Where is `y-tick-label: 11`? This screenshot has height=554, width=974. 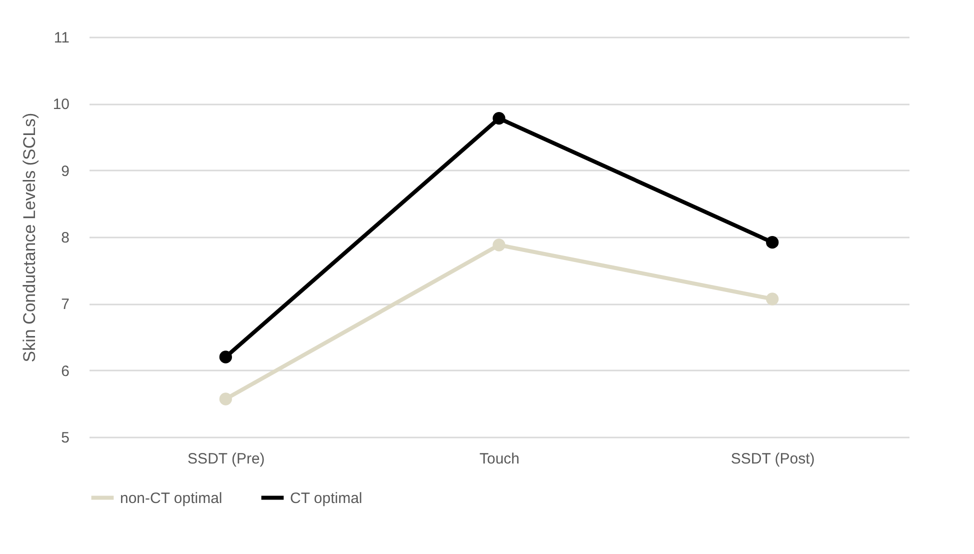 y-tick-label: 11 is located at coordinates (62, 38).